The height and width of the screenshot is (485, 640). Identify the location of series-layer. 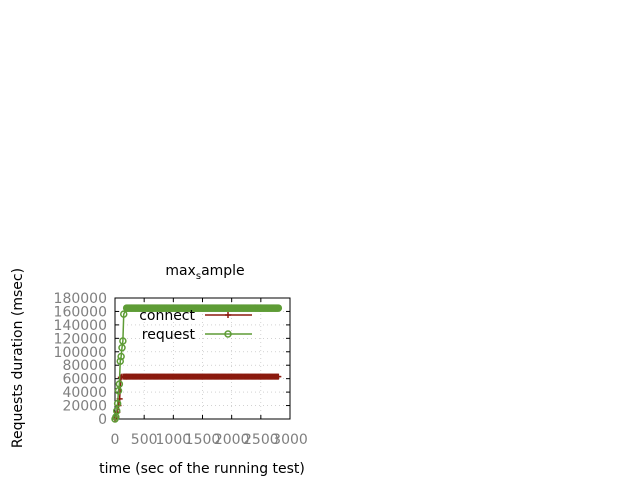
(197, 363).